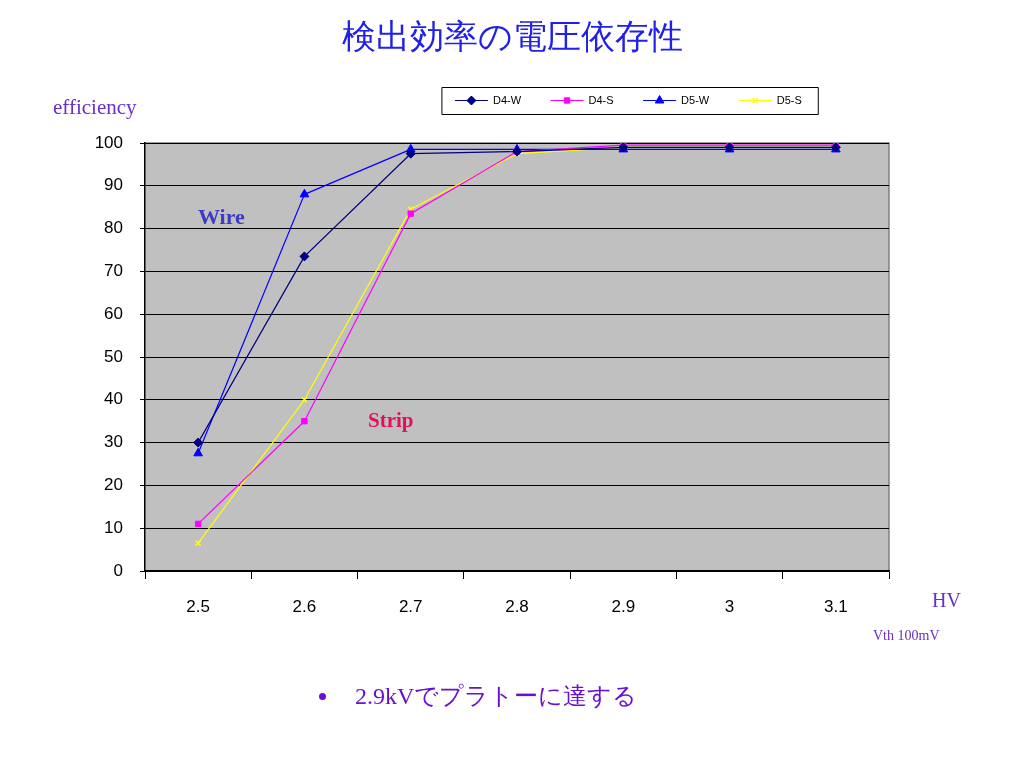 This screenshot has width=1024, height=768. What do you see at coordinates (113, 485) in the screenshot?
I see `y-tick-label: 20` at bounding box center [113, 485].